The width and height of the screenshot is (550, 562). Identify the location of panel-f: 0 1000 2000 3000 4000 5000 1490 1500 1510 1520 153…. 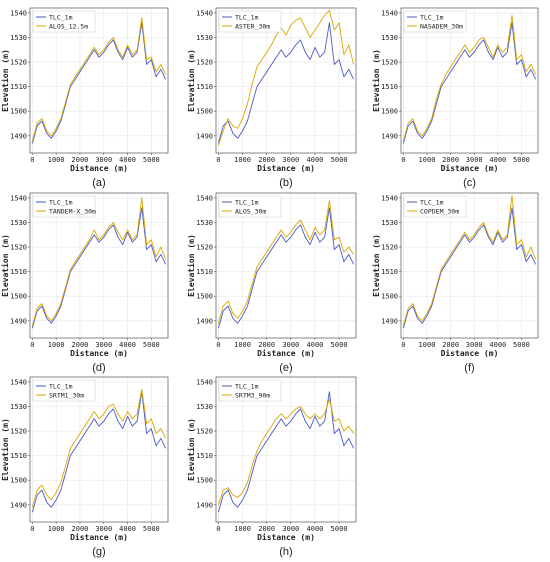
(455, 283).